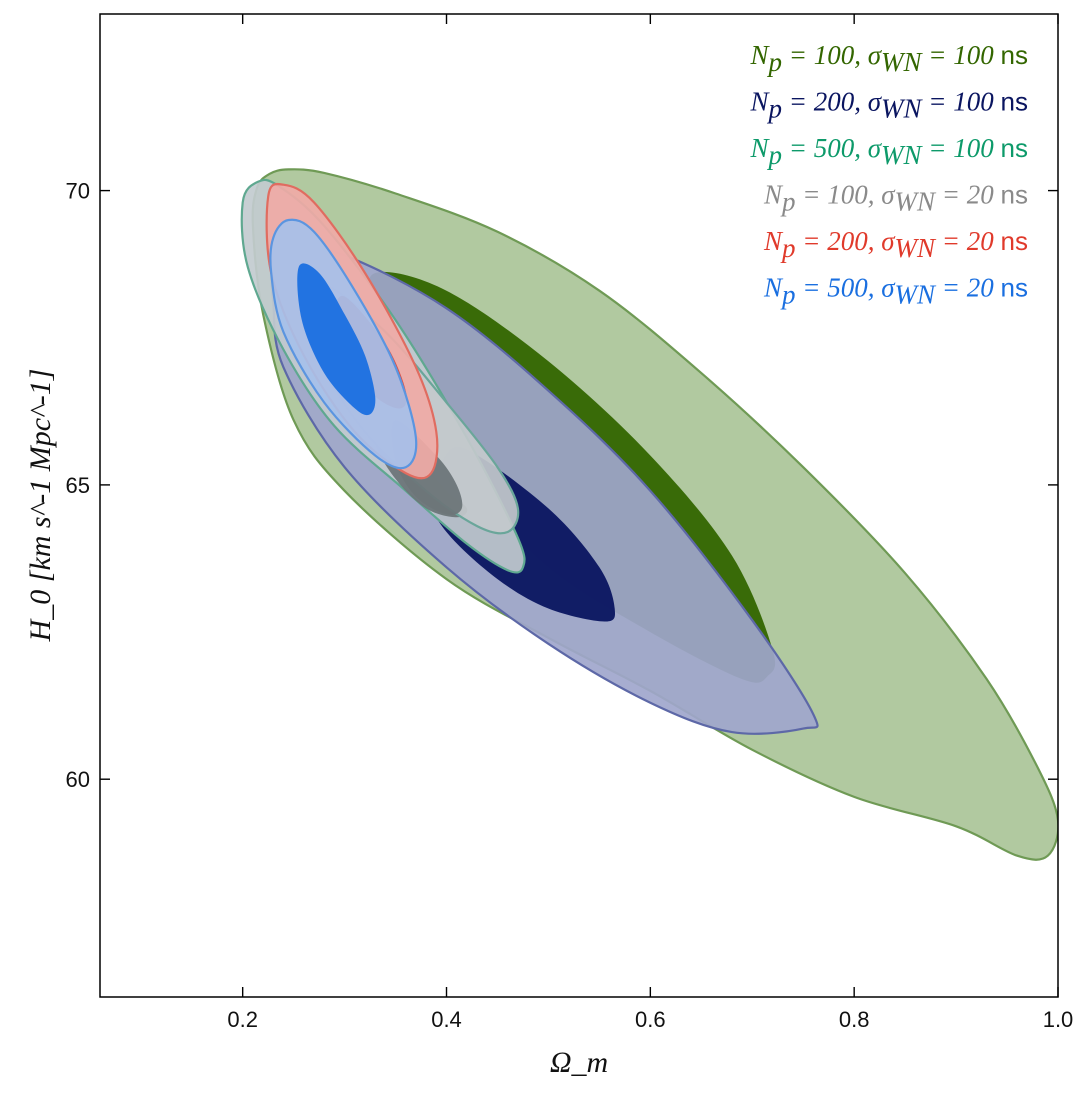  I want to click on x-tick-label: 0.4, so click(446, 1019).